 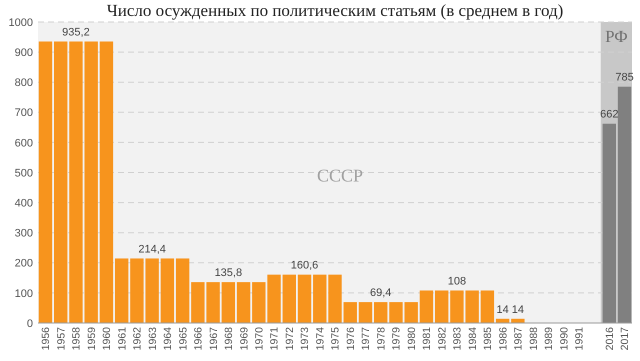 I want to click on x-tick-label: 1988, so click(x=534, y=338).